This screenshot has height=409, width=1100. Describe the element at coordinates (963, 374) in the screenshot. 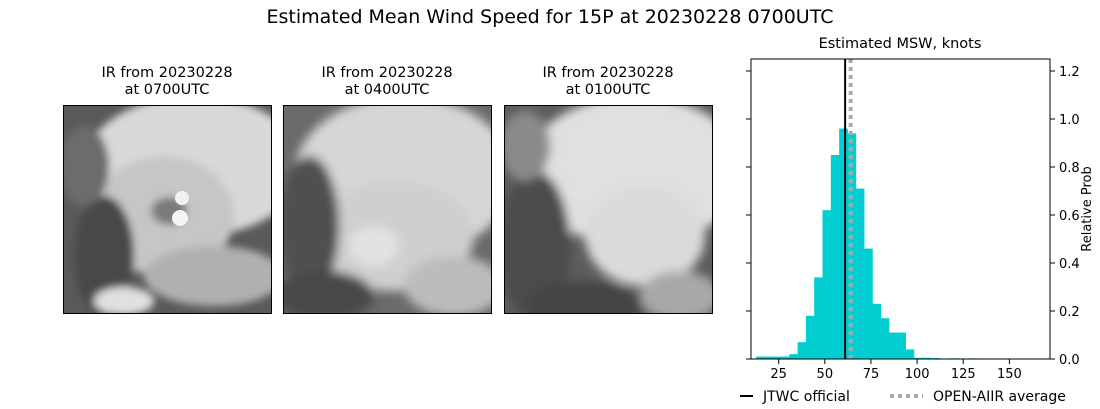

I see `x-tick-label-125: 125` at that location.